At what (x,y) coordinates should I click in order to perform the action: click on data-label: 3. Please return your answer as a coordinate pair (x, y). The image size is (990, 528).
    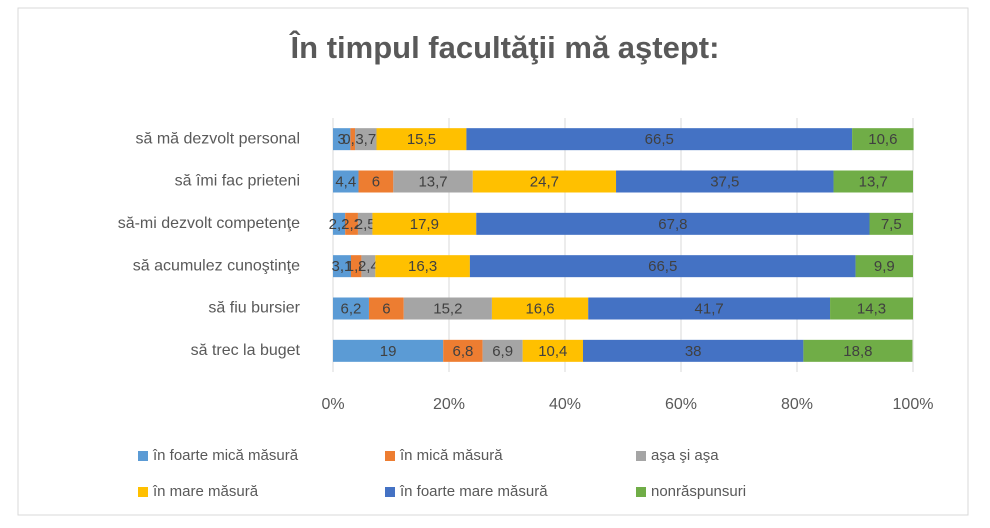
    Looking at the image, I should click on (342, 139).